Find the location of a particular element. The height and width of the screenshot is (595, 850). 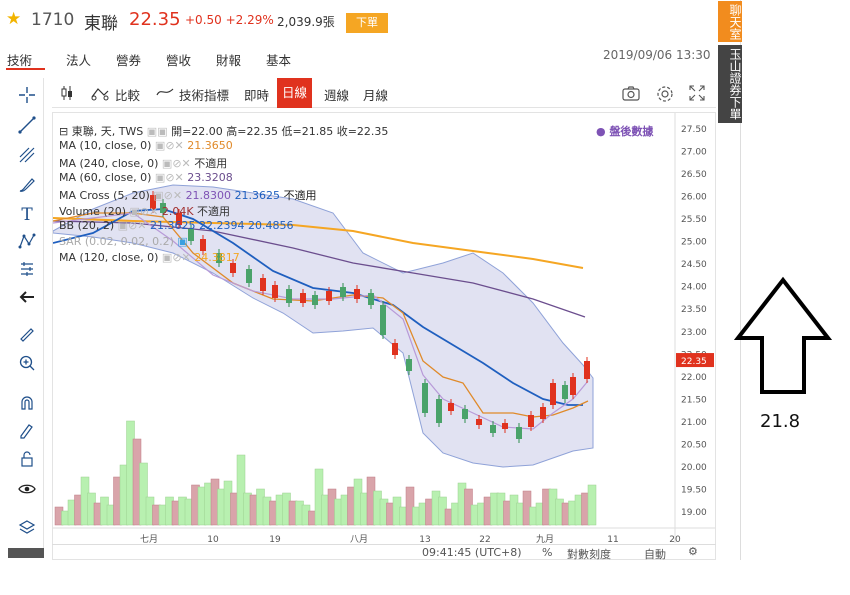

time-tick-label: 19 is located at coordinates (275, 539).